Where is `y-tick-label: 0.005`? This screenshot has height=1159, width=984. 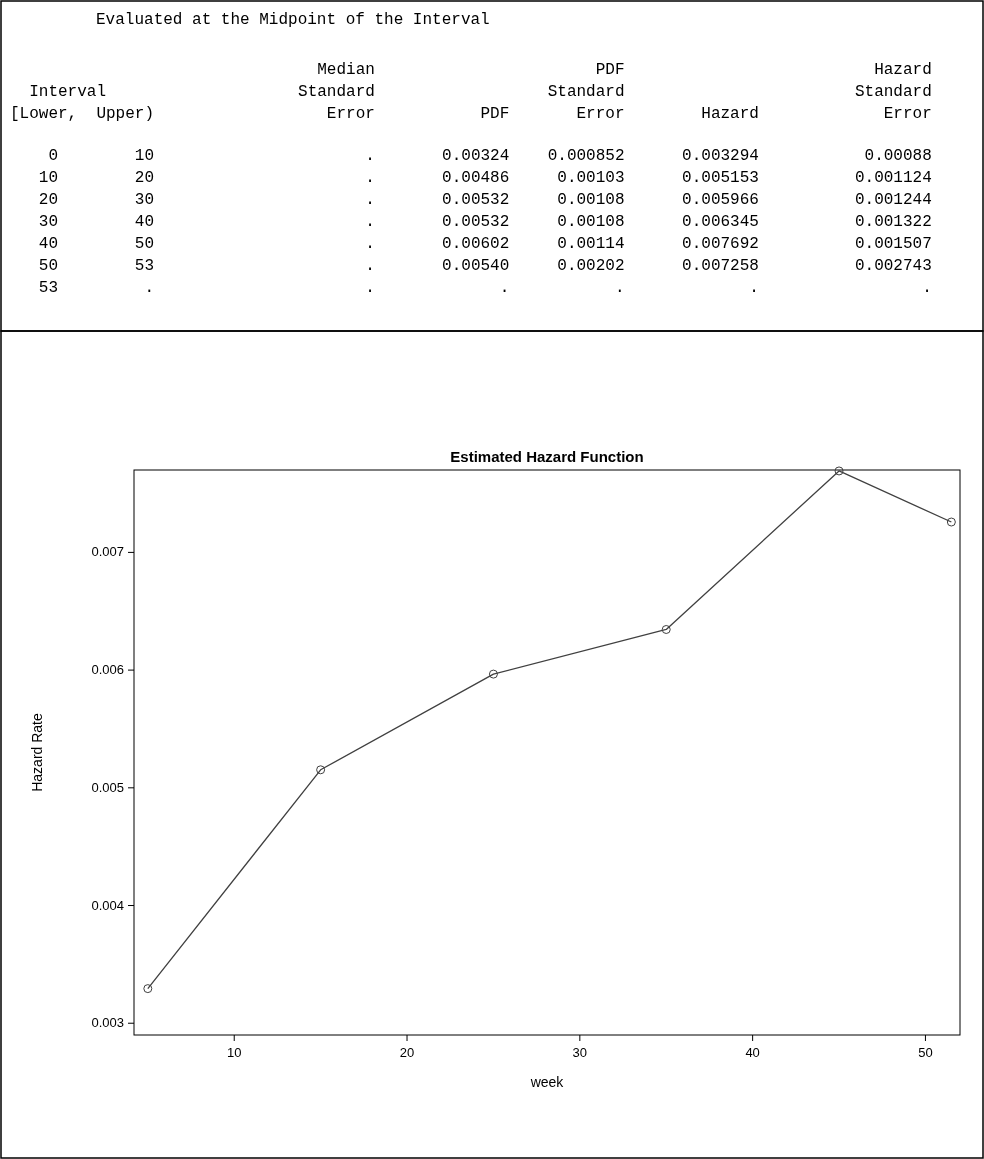
y-tick-label: 0.005 is located at coordinates (107, 787).